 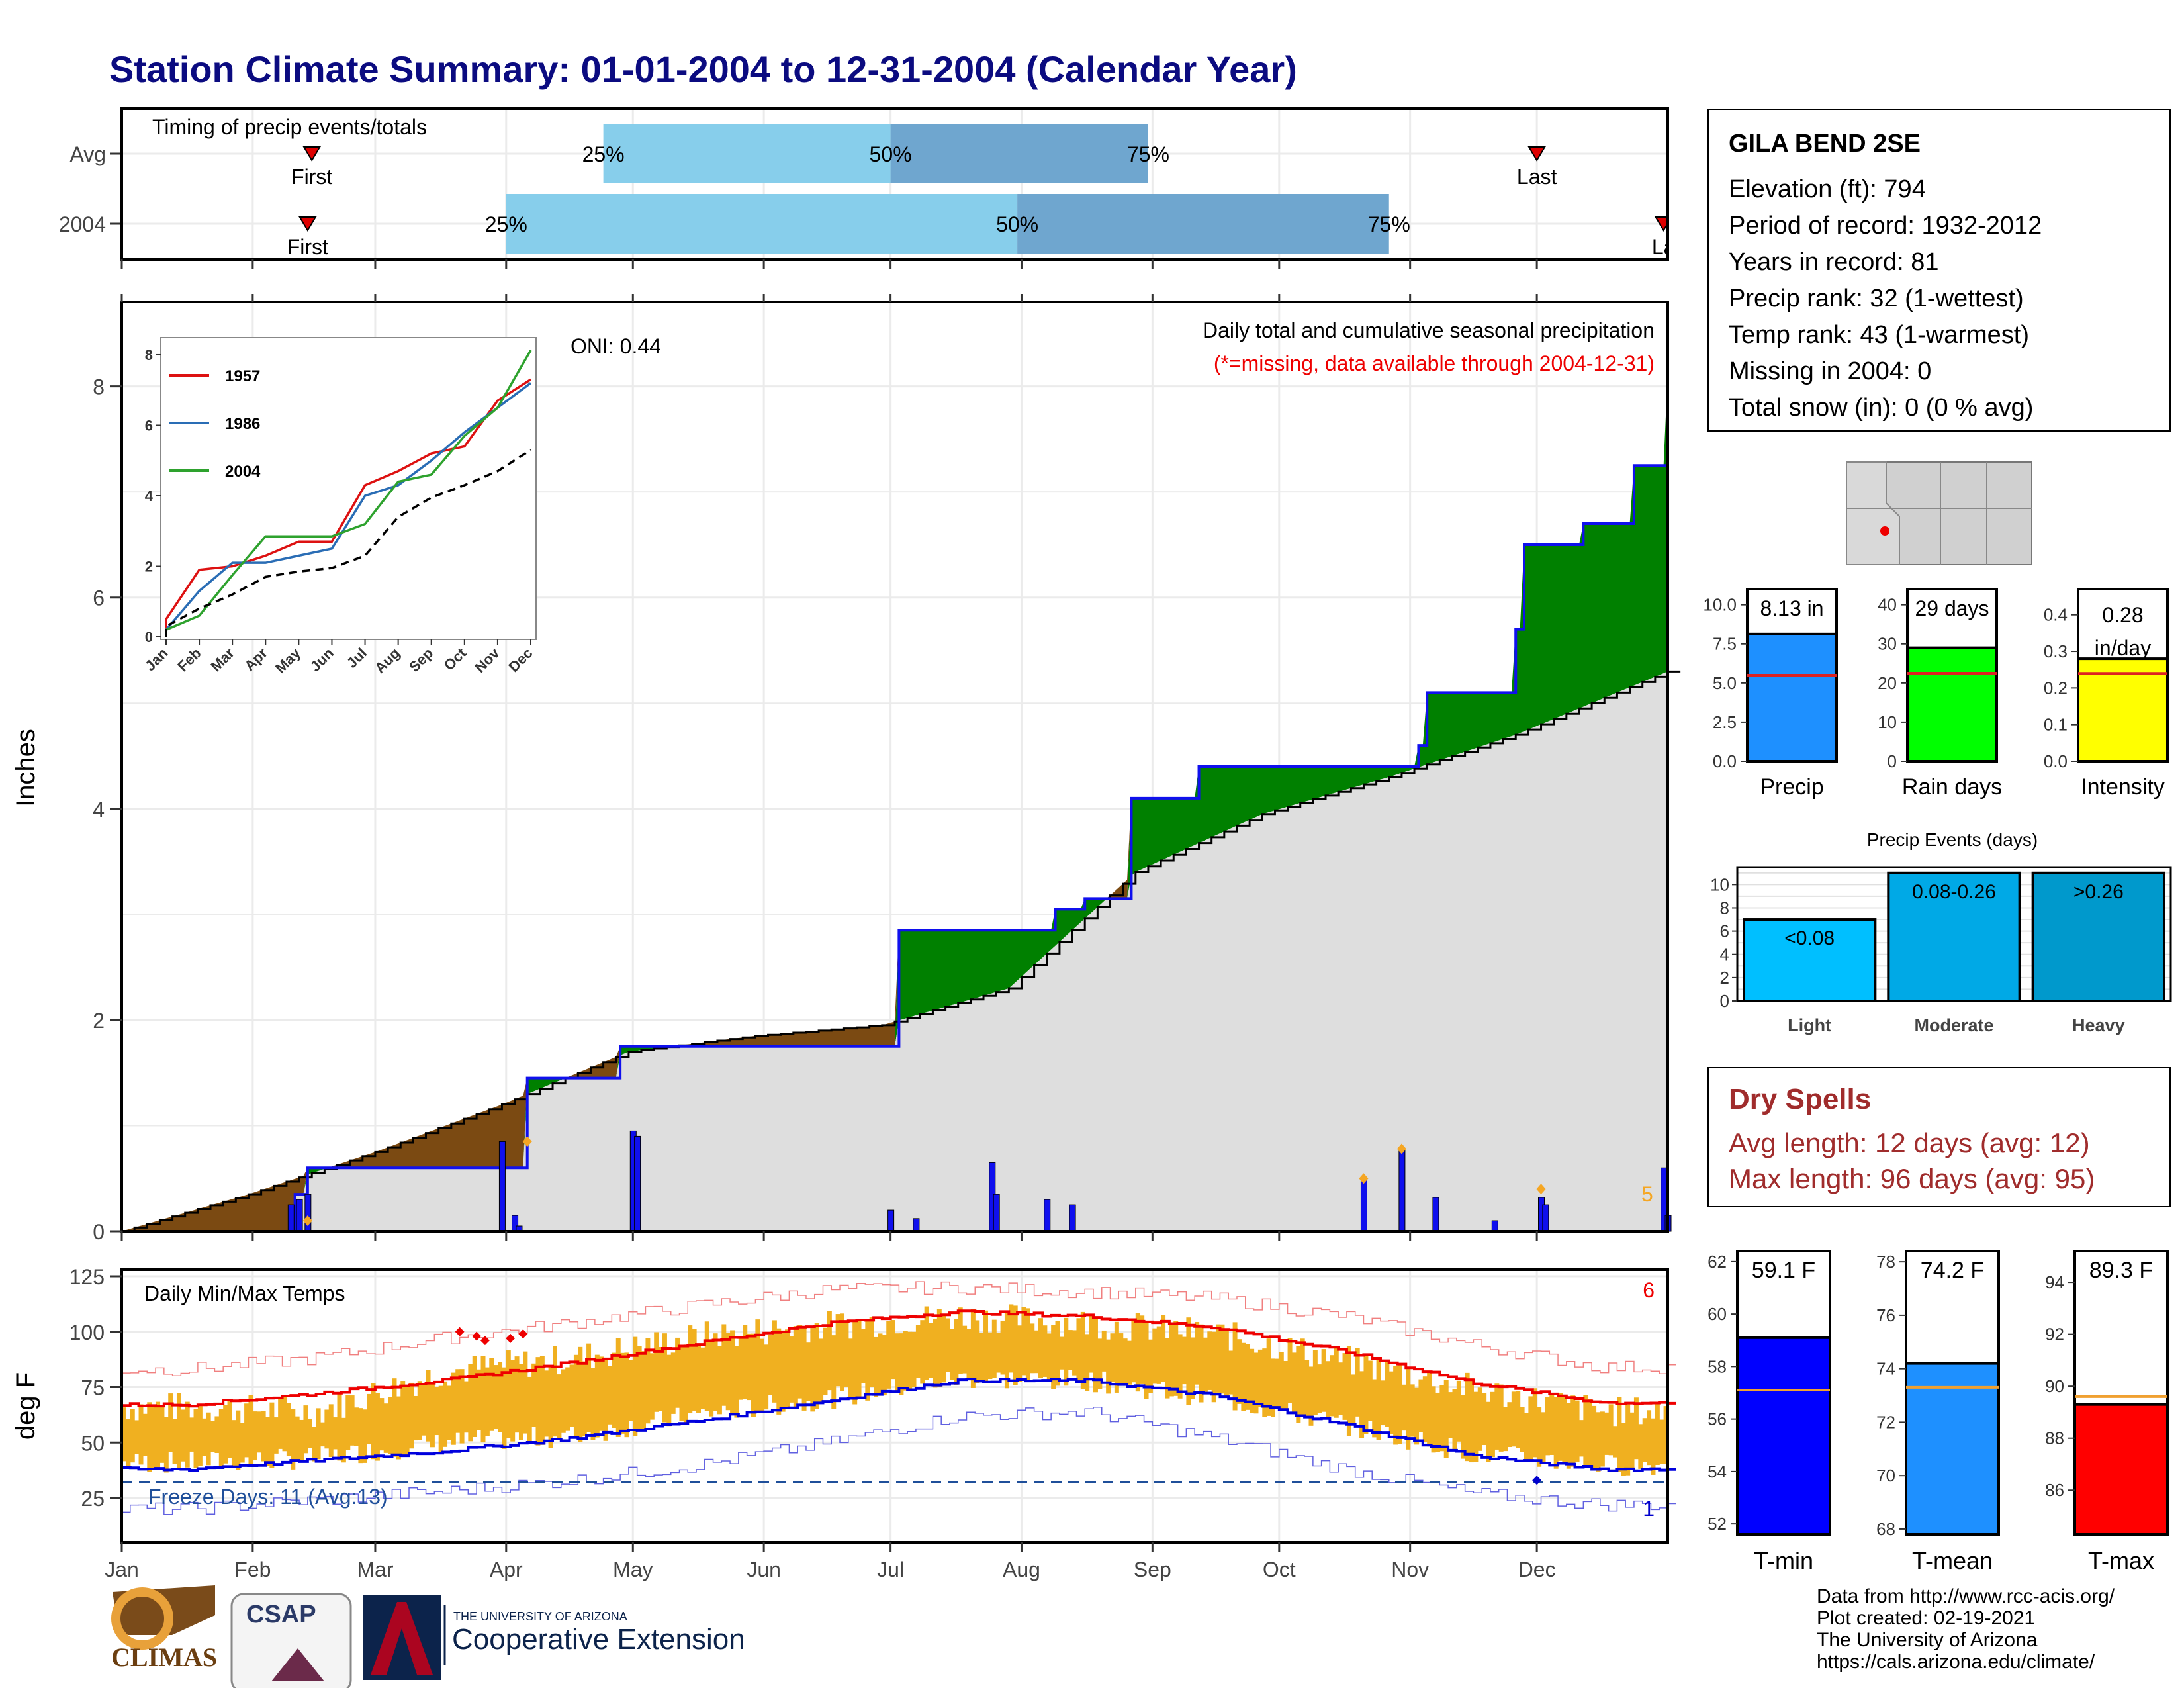 I want to click on temp-bar-y-tick-label: 94, so click(x=2054, y=1282).